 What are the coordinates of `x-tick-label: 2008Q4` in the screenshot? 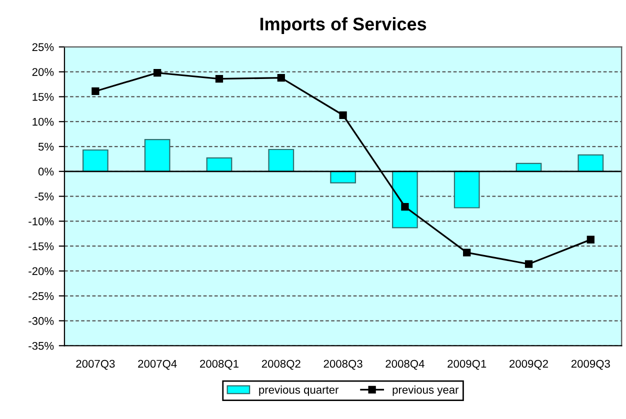 It's located at (405, 365).